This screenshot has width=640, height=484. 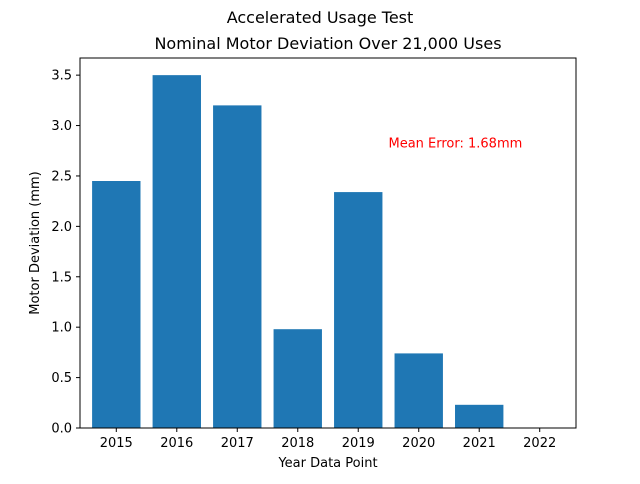 I want to click on x-tick-label: 2019, so click(x=358, y=443).